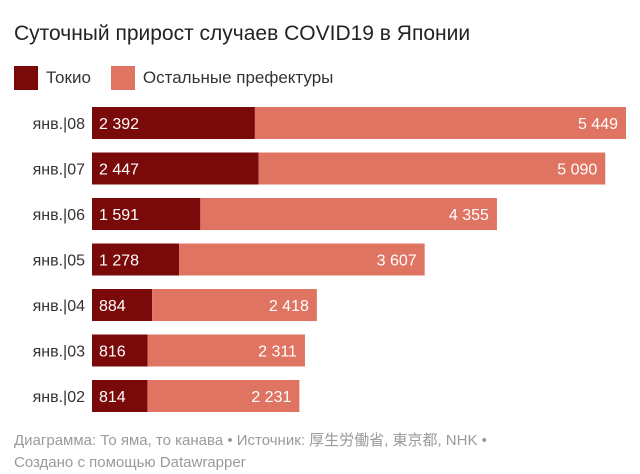 This screenshot has width=640, height=474. What do you see at coordinates (59, 170) in the screenshot?
I see `category-label: янв.|07` at bounding box center [59, 170].